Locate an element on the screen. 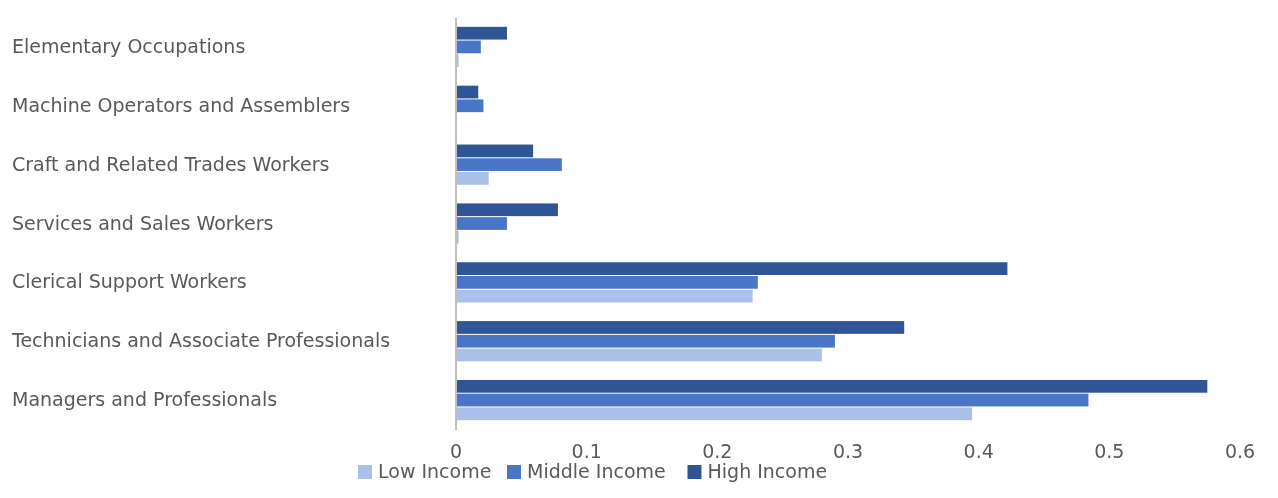 The width and height of the screenshot is (1278, 498). y-tick-label: Technicians and Associate Professionals is located at coordinates (201, 340).